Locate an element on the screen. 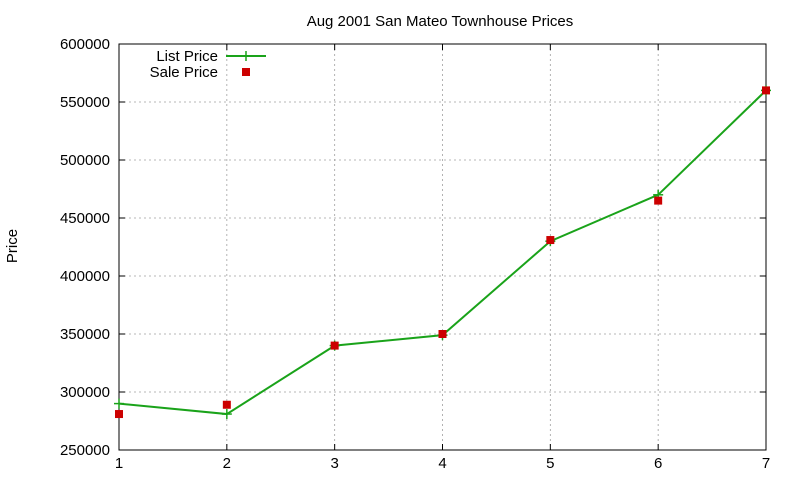 The width and height of the screenshot is (800, 480). y-tick-label: 350000 is located at coordinates (85, 334).